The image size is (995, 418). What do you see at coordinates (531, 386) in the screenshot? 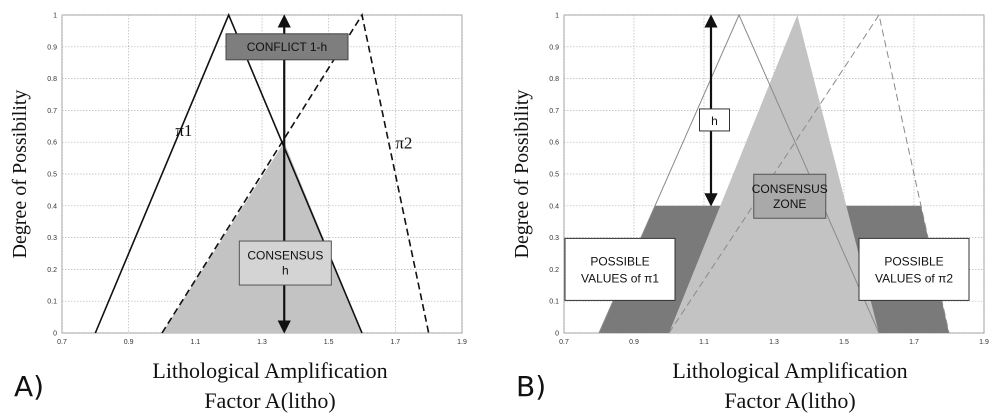
I see `panel-label: B)` at bounding box center [531, 386].